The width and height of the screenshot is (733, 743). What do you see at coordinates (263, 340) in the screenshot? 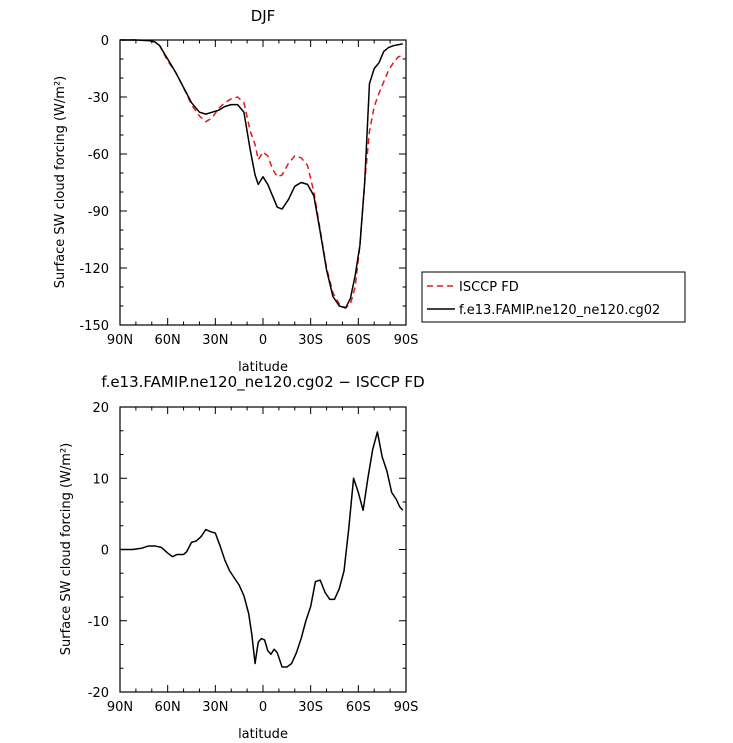
I see `top-xtick-label: 0` at bounding box center [263, 340].